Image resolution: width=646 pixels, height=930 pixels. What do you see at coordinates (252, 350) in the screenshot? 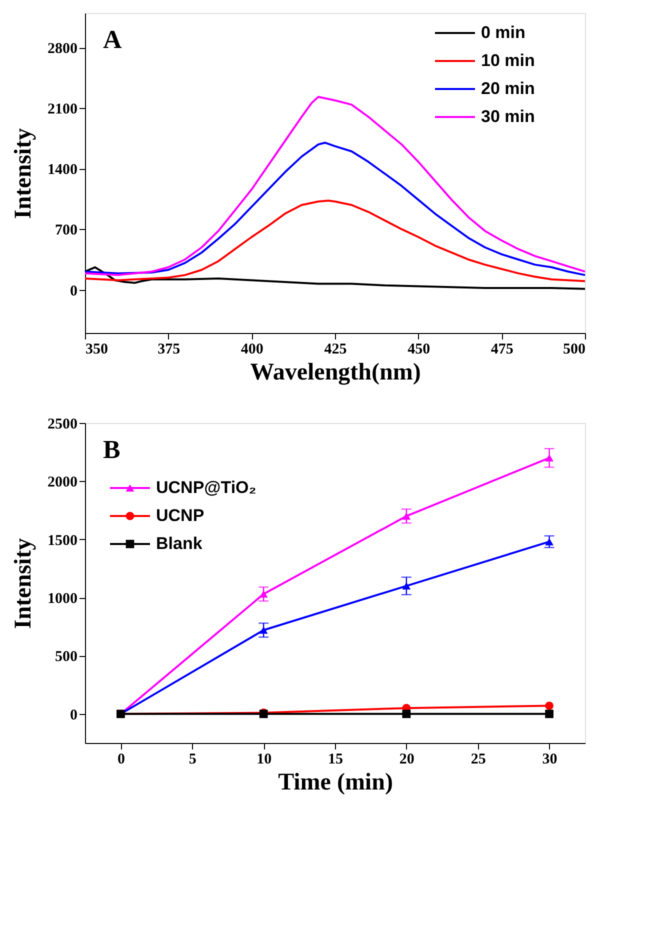
I see `x-tick-label: 400` at bounding box center [252, 350].